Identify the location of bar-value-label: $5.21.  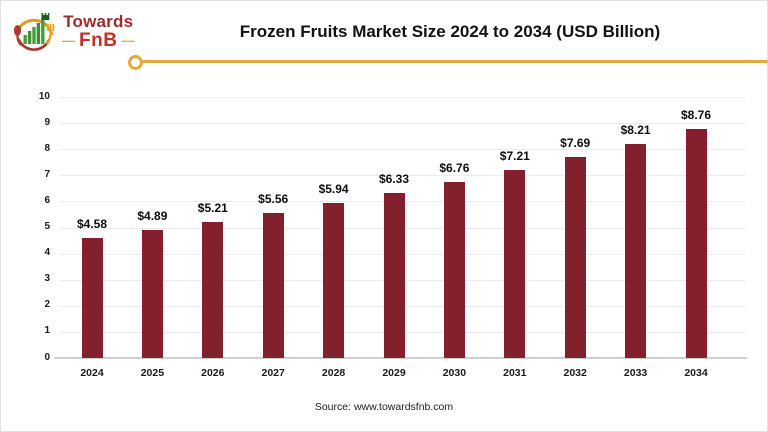
(212, 208).